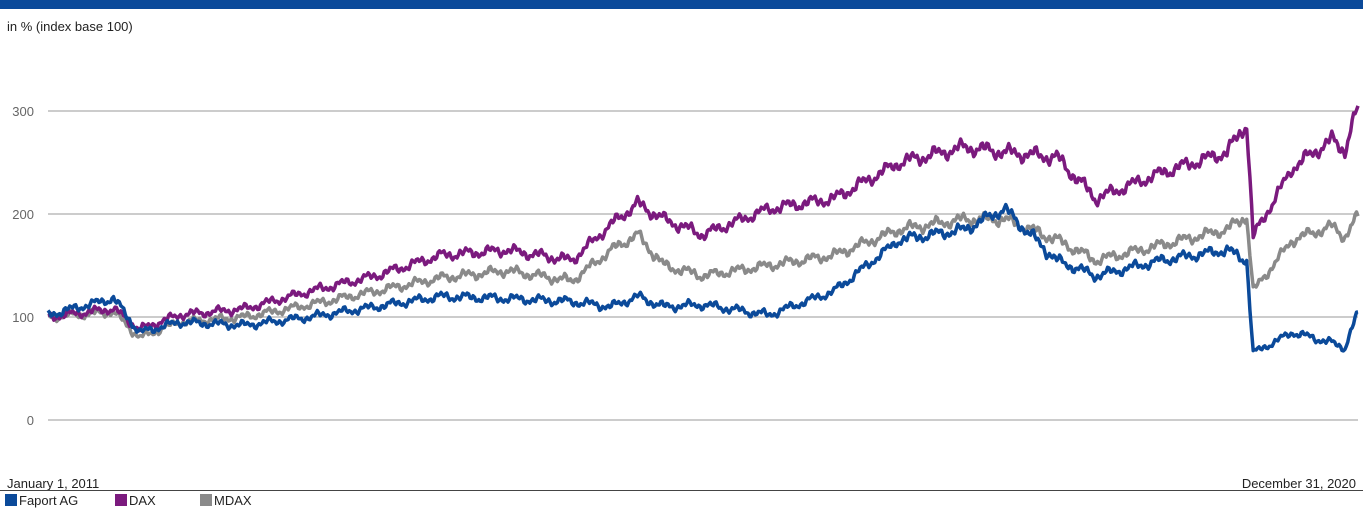  Describe the element at coordinates (157, 500) in the screenshot. I see `legend-item-dax: DAX` at that location.